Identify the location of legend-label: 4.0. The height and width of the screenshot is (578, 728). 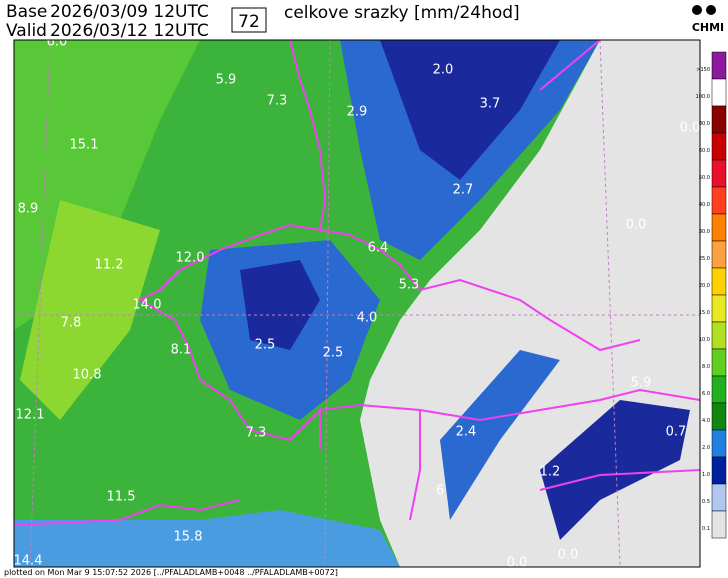
(706, 421).